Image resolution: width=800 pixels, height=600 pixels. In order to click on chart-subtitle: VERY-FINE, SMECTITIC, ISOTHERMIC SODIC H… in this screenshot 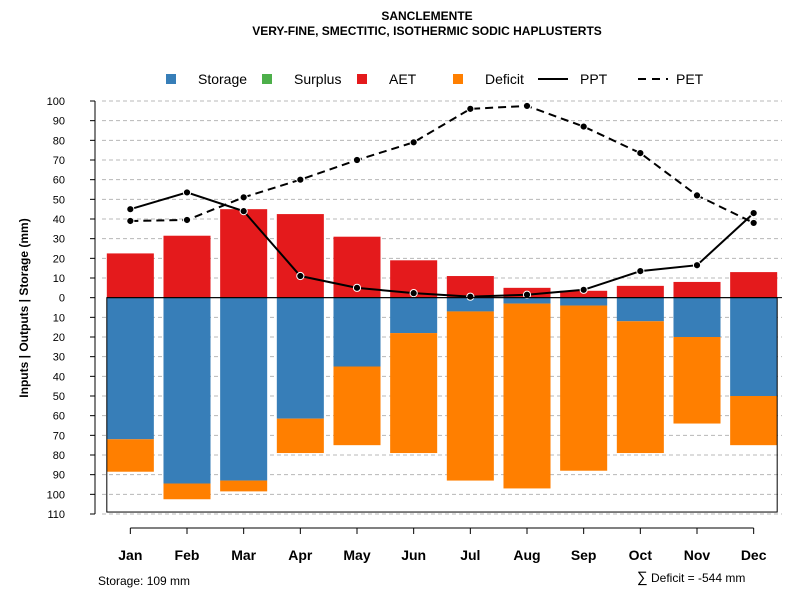, I will do `click(427, 31)`.